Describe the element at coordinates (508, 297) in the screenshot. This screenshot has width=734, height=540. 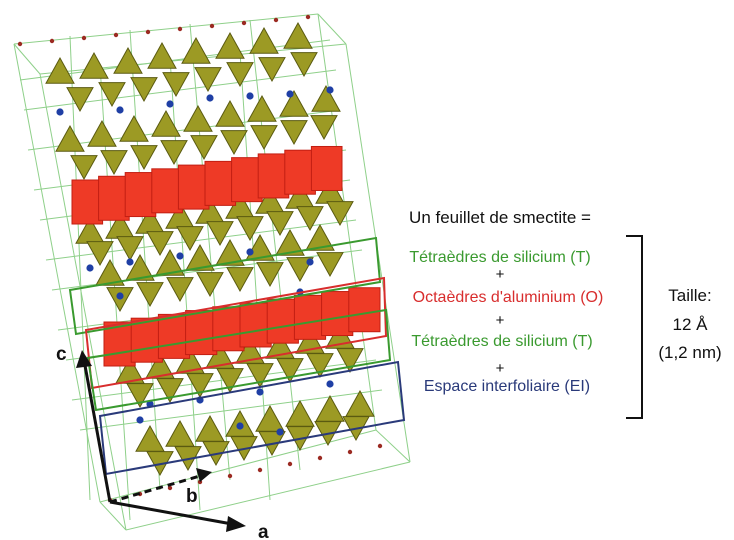
I see `layer-label-octahedra: Octaèdres d'aluminium (O)` at that location.